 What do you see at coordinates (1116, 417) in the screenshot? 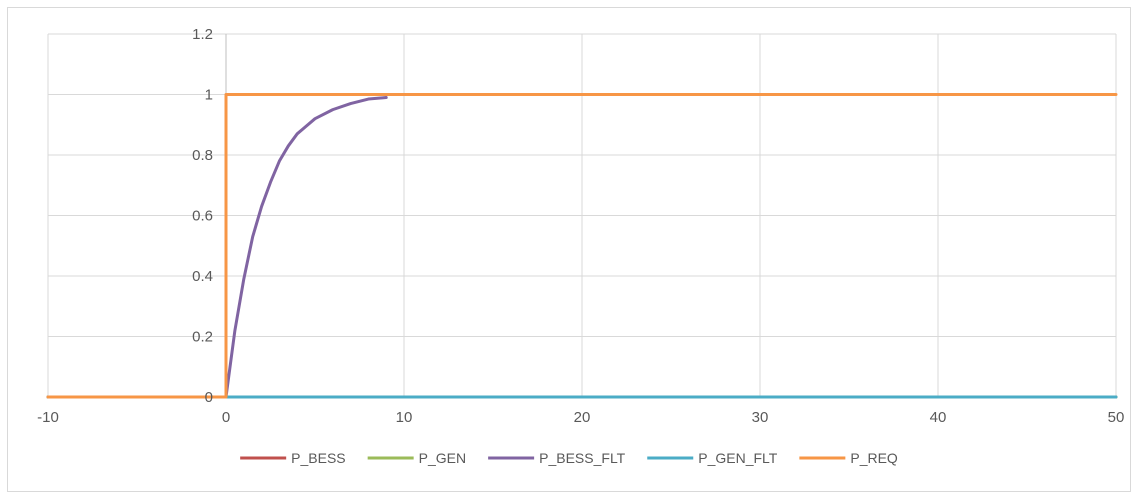
I see `x-tick-label: 50` at bounding box center [1116, 417].